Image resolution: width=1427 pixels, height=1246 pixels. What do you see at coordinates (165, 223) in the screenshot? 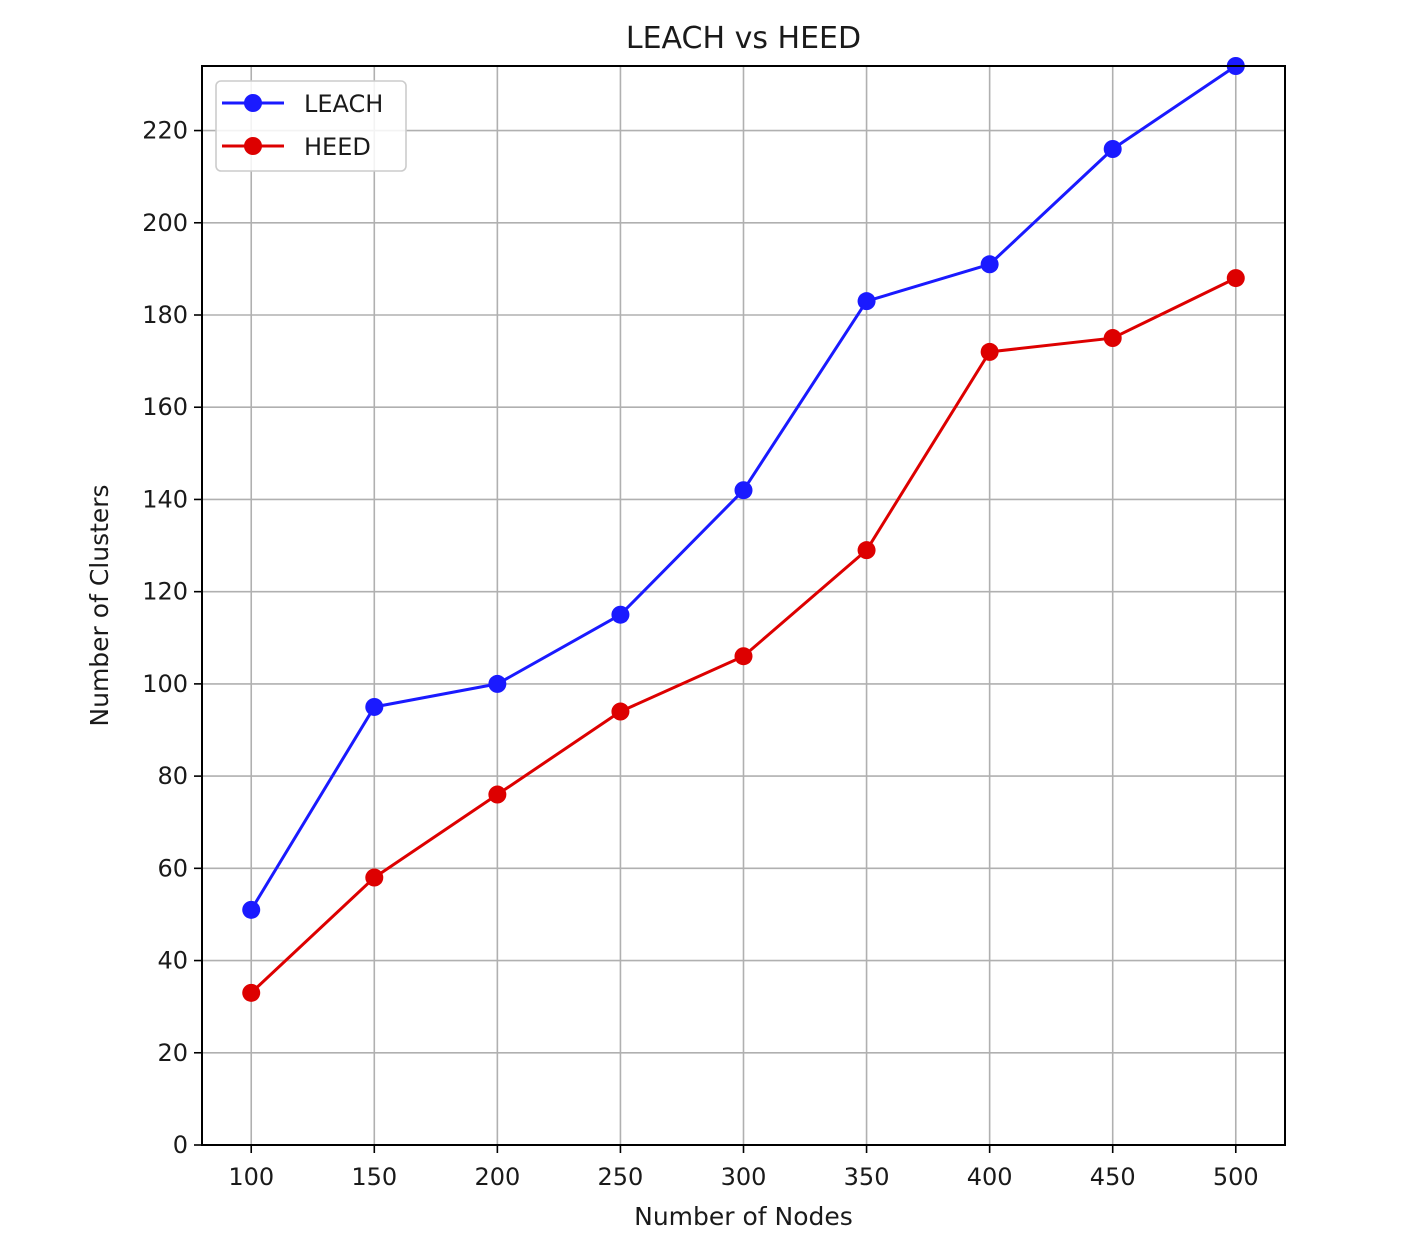
I see `y-tick-label: 200` at bounding box center [165, 223].